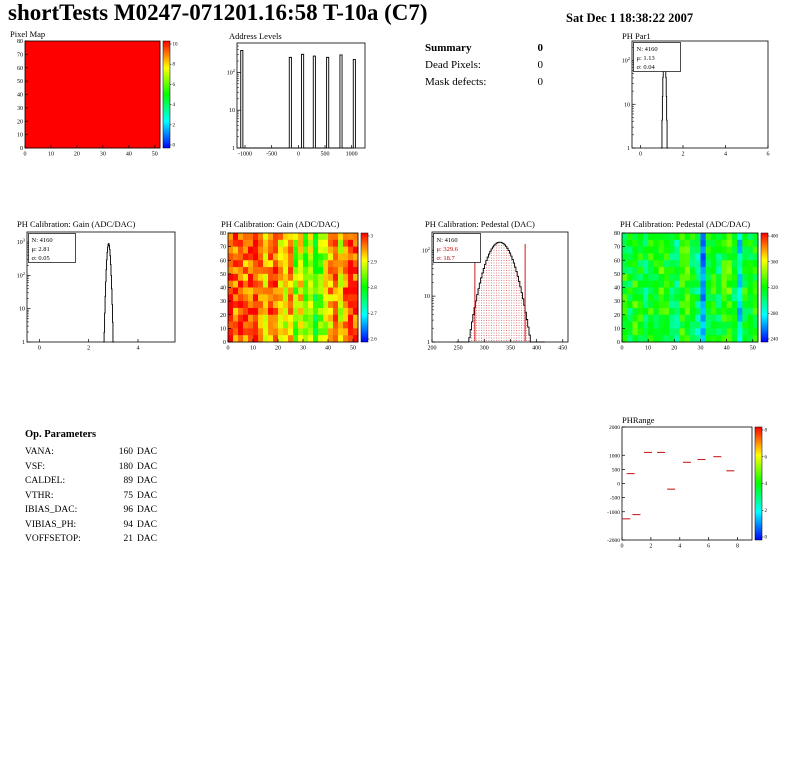 This screenshot has height=772, width=796. Describe the element at coordinates (453, 65) in the screenshot. I see `dead-pixels-label: Dead Pixels:` at that location.